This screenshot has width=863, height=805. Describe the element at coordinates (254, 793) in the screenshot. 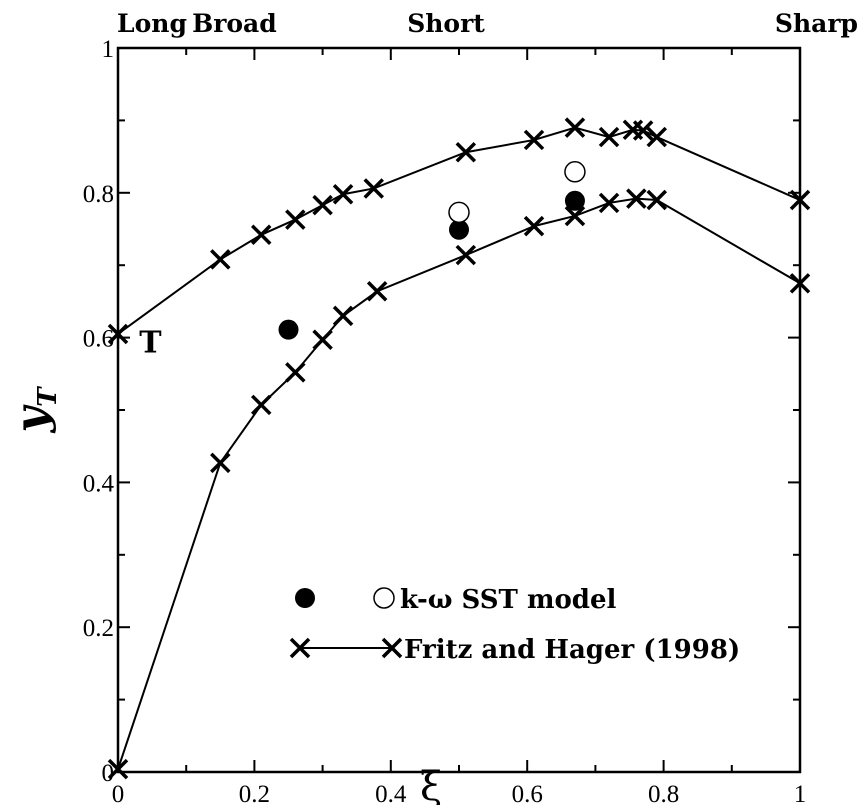

I see `x-tick-label: 0.2` at that location.